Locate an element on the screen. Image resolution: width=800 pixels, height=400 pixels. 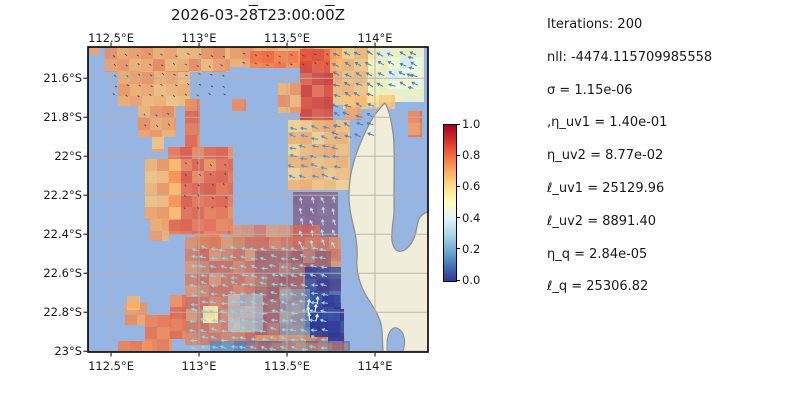
colorbar is located at coordinates (450, 203).